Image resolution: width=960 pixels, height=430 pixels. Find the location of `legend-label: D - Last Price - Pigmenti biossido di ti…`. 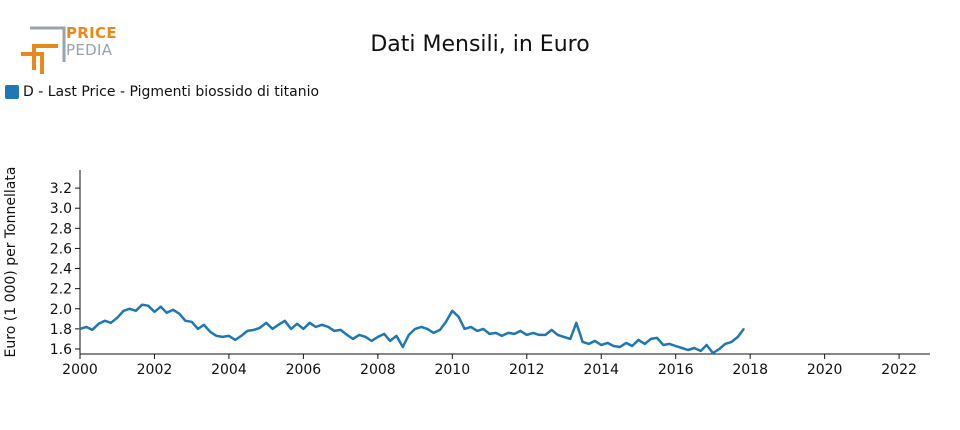

legend-label: D - Last Price - Pigmenti biossido di ti… is located at coordinates (171, 92).